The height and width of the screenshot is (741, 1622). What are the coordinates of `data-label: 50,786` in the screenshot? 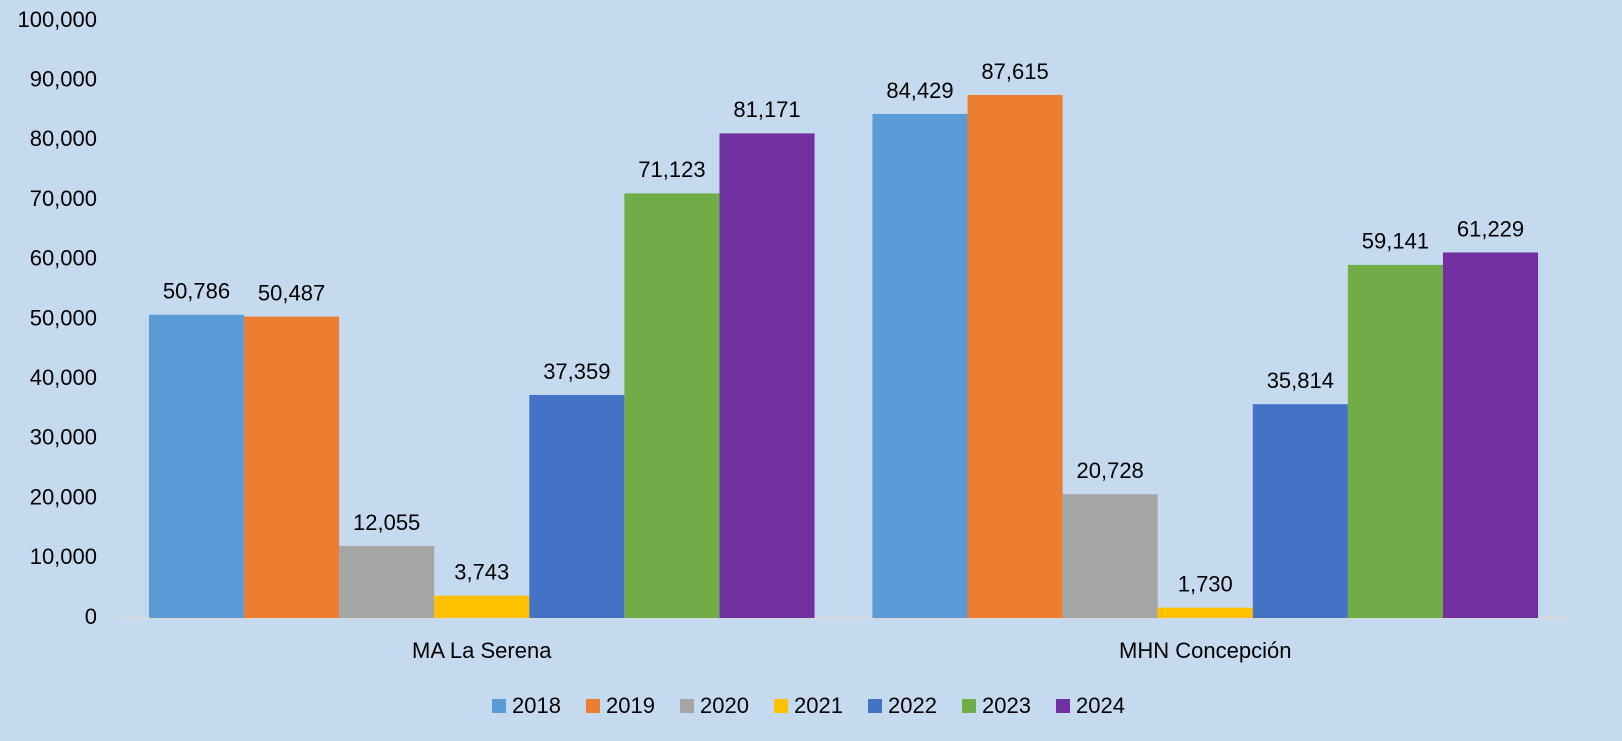 It's located at (196, 291).